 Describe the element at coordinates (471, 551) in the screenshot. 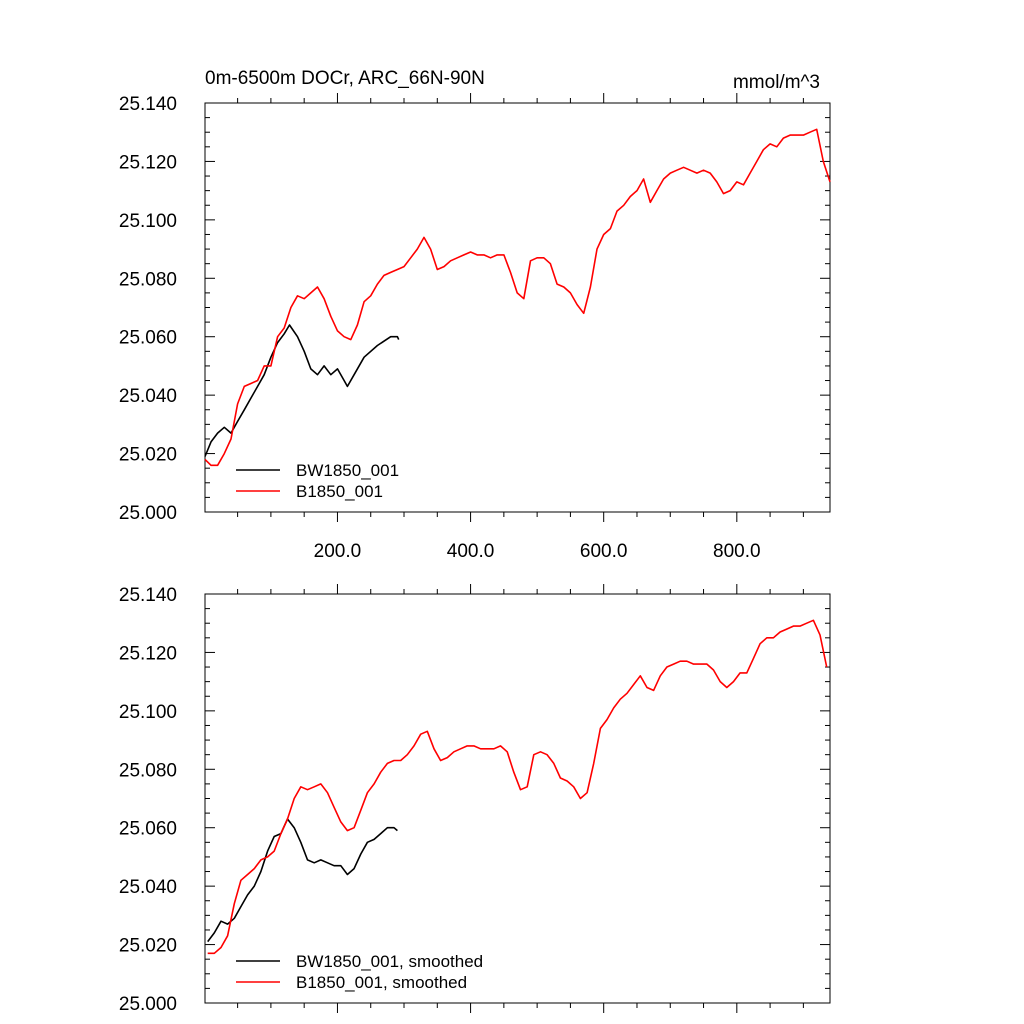

I see `x-tick-label: 400.0` at that location.